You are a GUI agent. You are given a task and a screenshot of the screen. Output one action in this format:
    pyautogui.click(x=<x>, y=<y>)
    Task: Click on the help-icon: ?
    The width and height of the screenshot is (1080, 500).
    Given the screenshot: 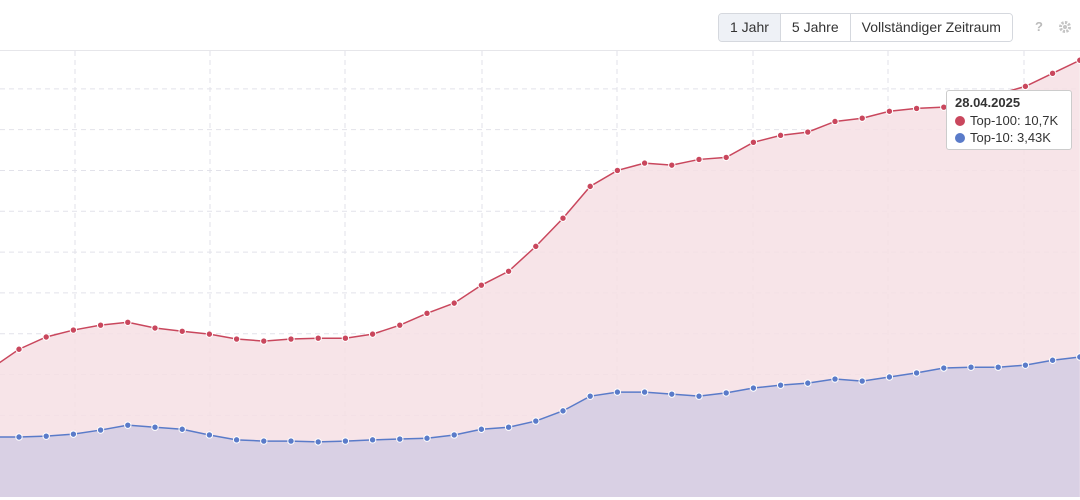 What is the action you would take?
    pyautogui.click(x=1039, y=26)
    